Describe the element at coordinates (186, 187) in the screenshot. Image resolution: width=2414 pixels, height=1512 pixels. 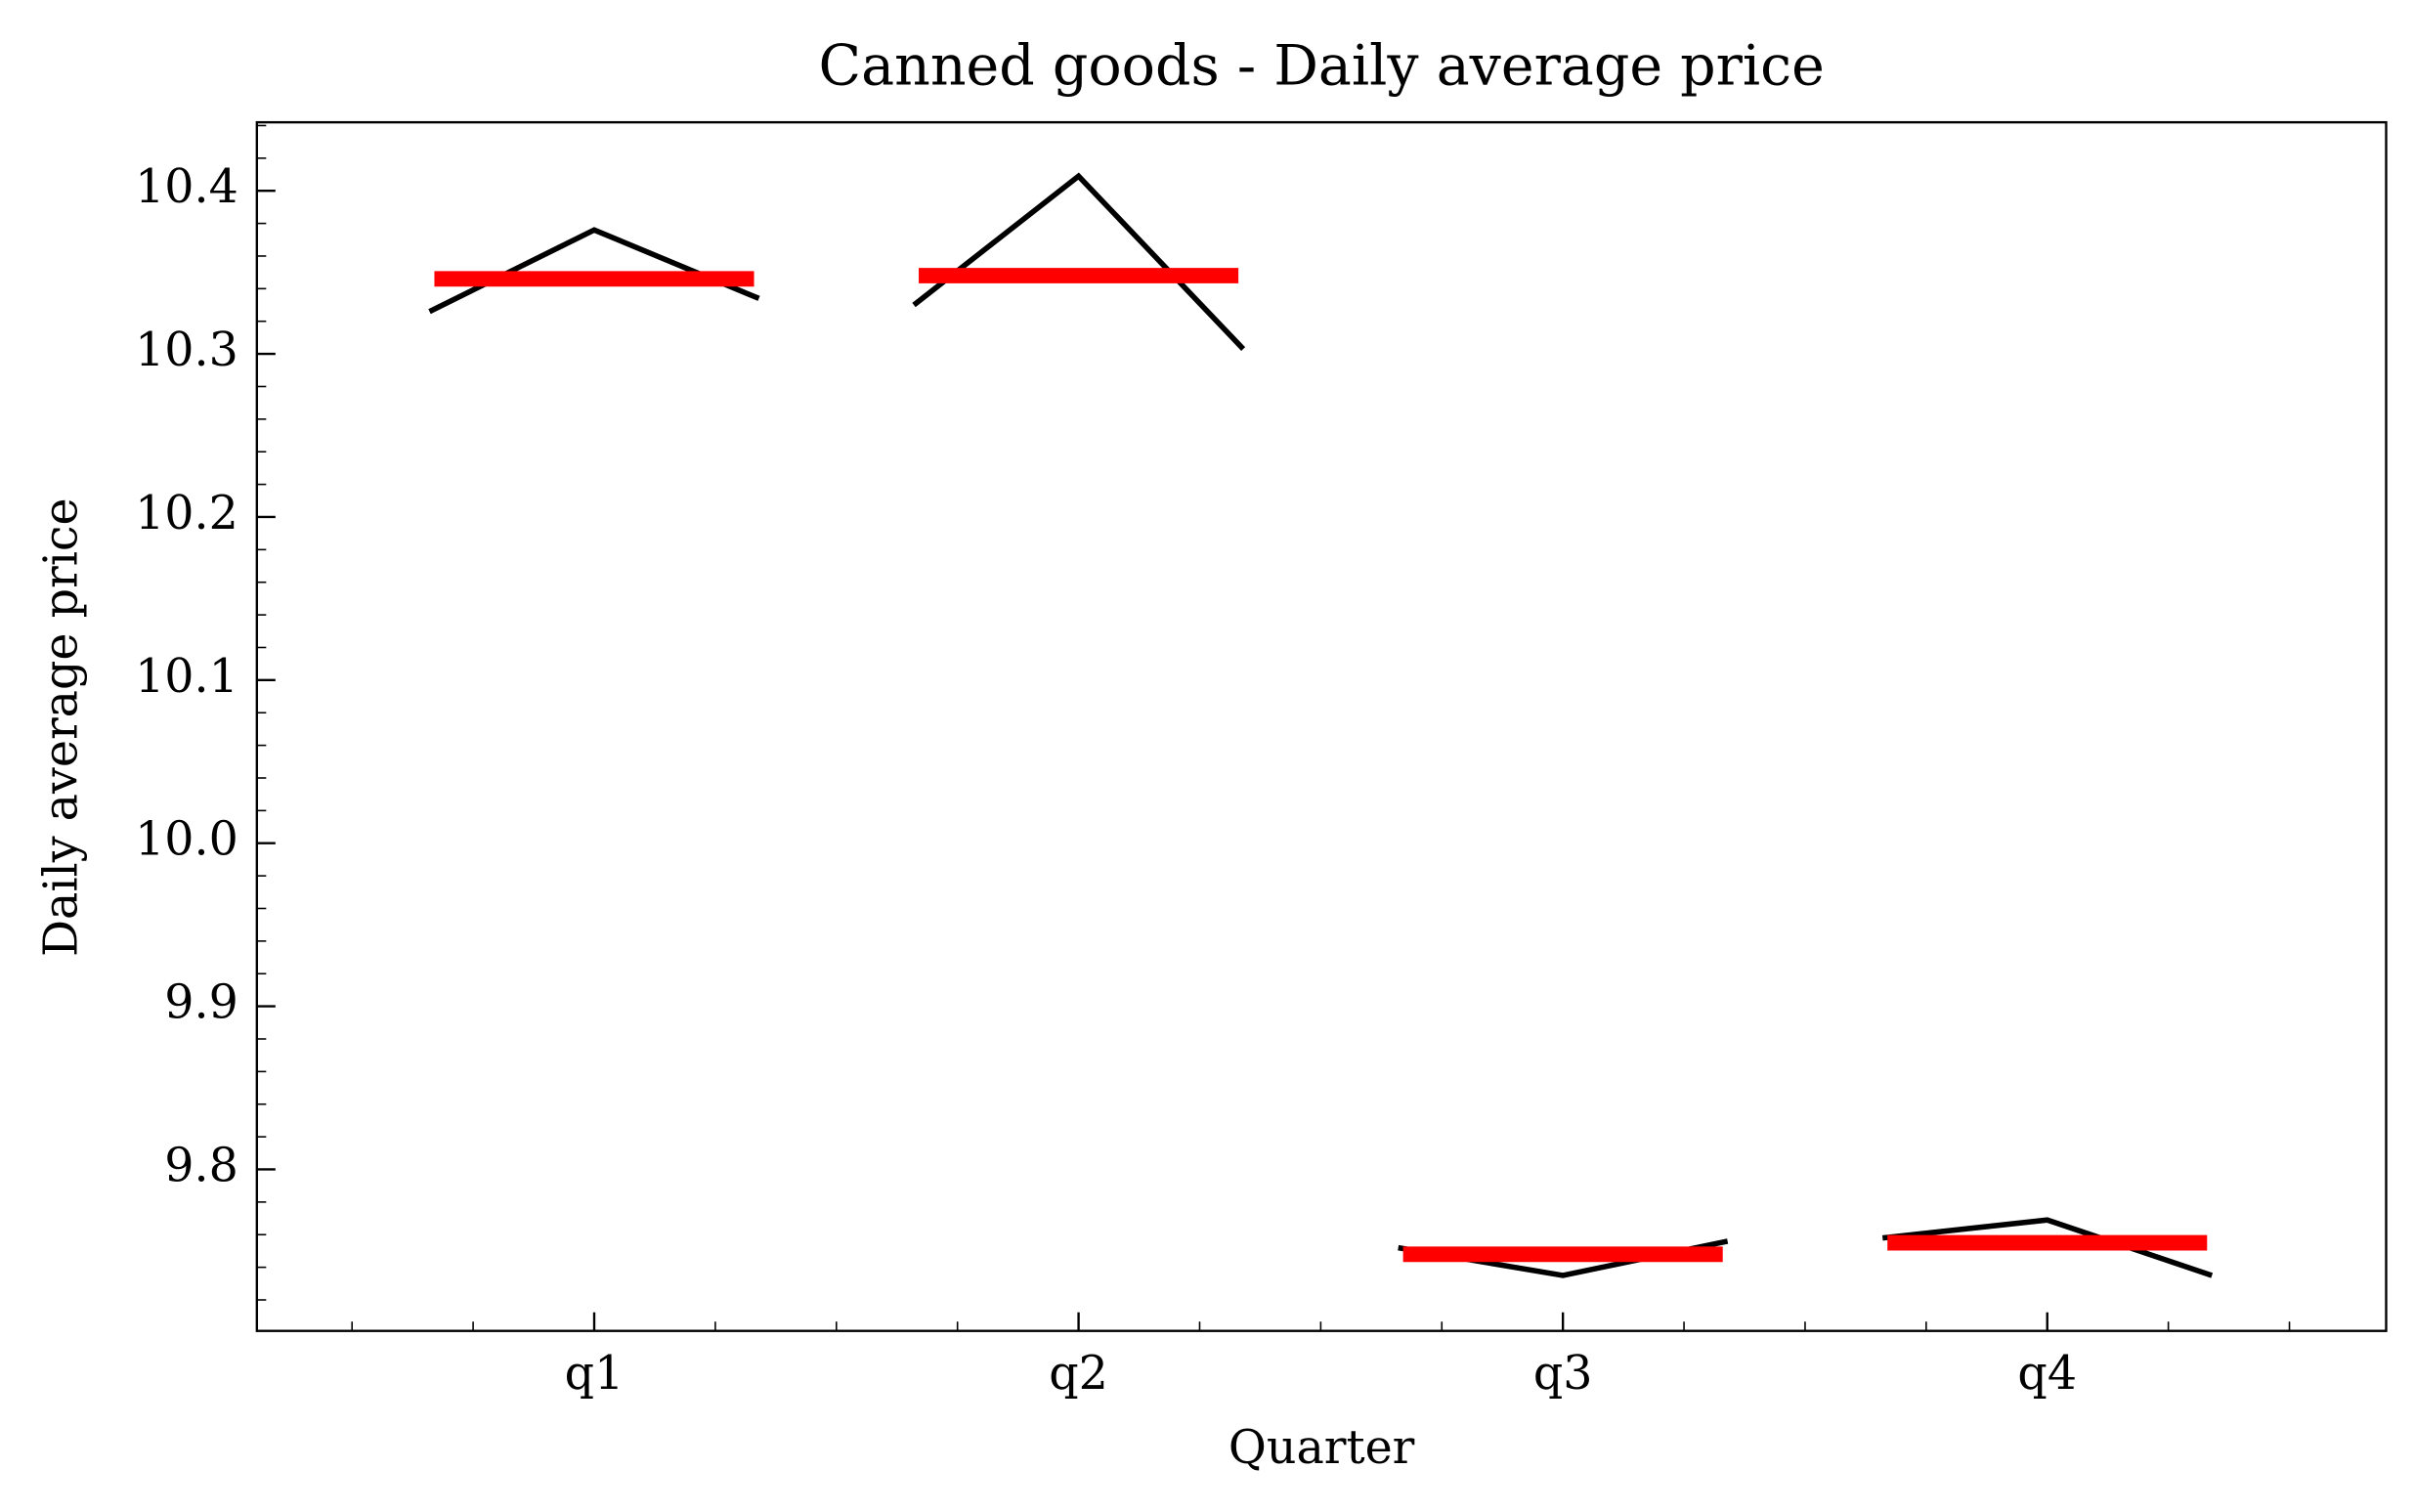
I see `y-tick-label: 10.4` at that location.